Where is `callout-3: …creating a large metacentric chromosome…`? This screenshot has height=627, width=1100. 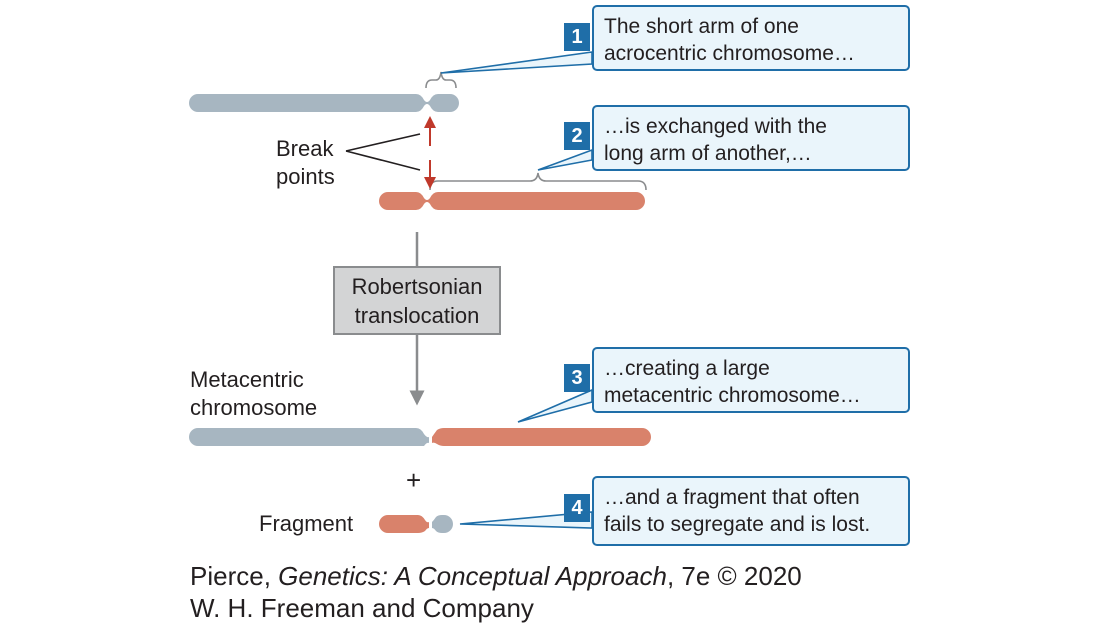 callout-3: …creating a large metacentric chromosome… is located at coordinates (751, 380).